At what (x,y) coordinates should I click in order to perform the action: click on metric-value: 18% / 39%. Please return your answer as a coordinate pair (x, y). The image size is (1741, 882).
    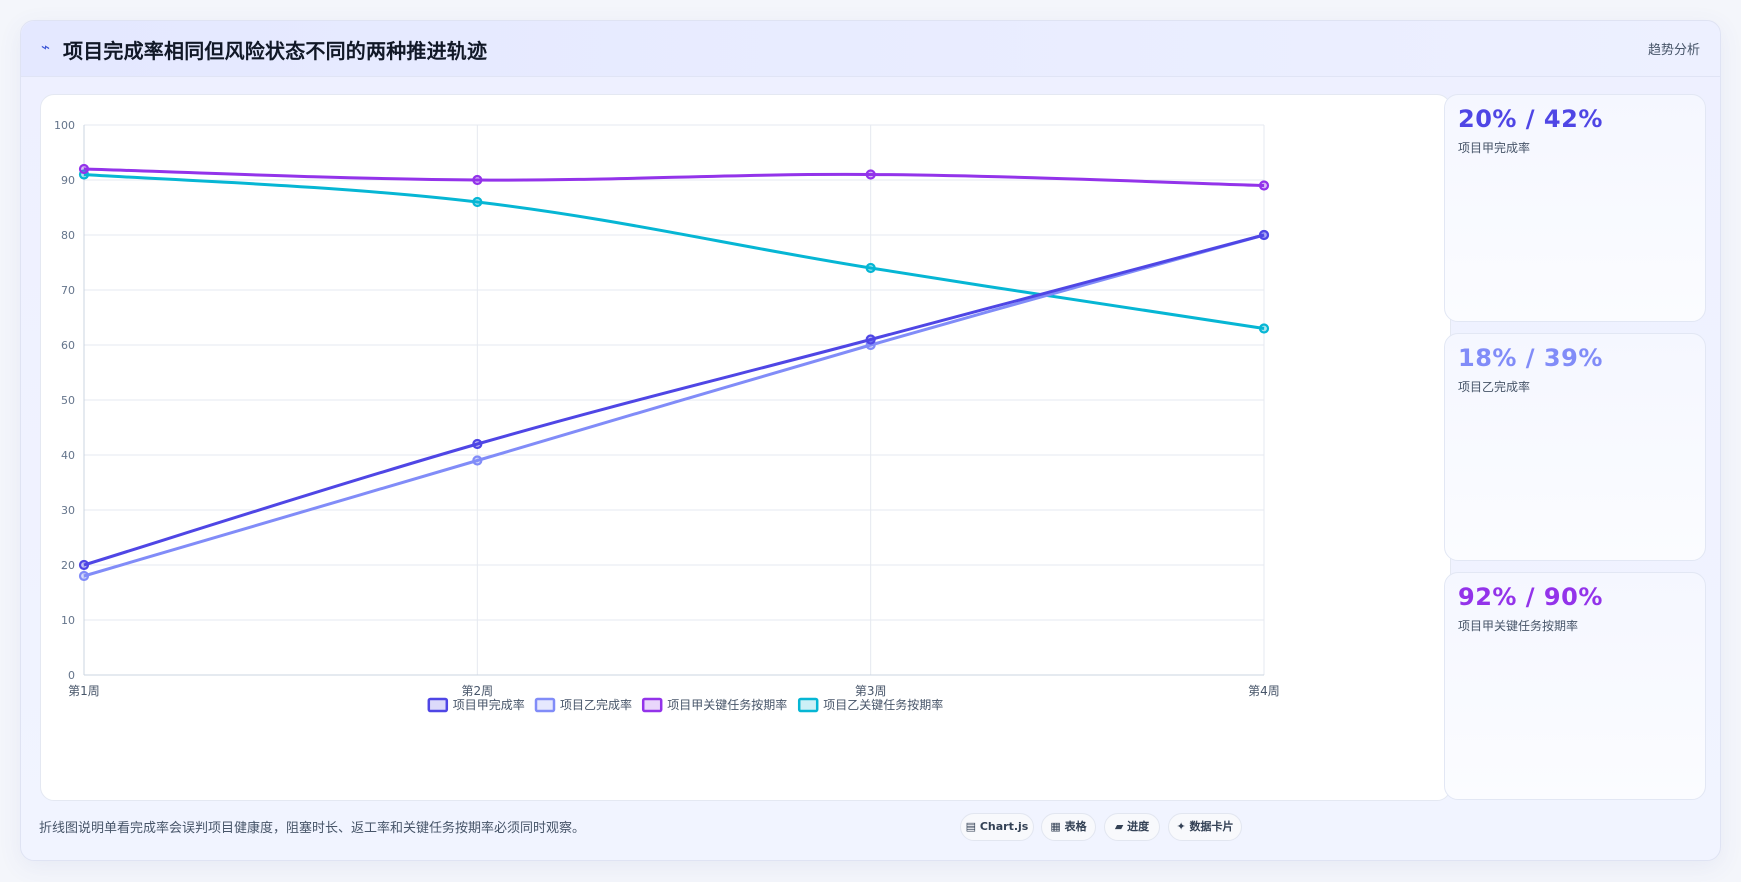
    Looking at the image, I should click on (1530, 358).